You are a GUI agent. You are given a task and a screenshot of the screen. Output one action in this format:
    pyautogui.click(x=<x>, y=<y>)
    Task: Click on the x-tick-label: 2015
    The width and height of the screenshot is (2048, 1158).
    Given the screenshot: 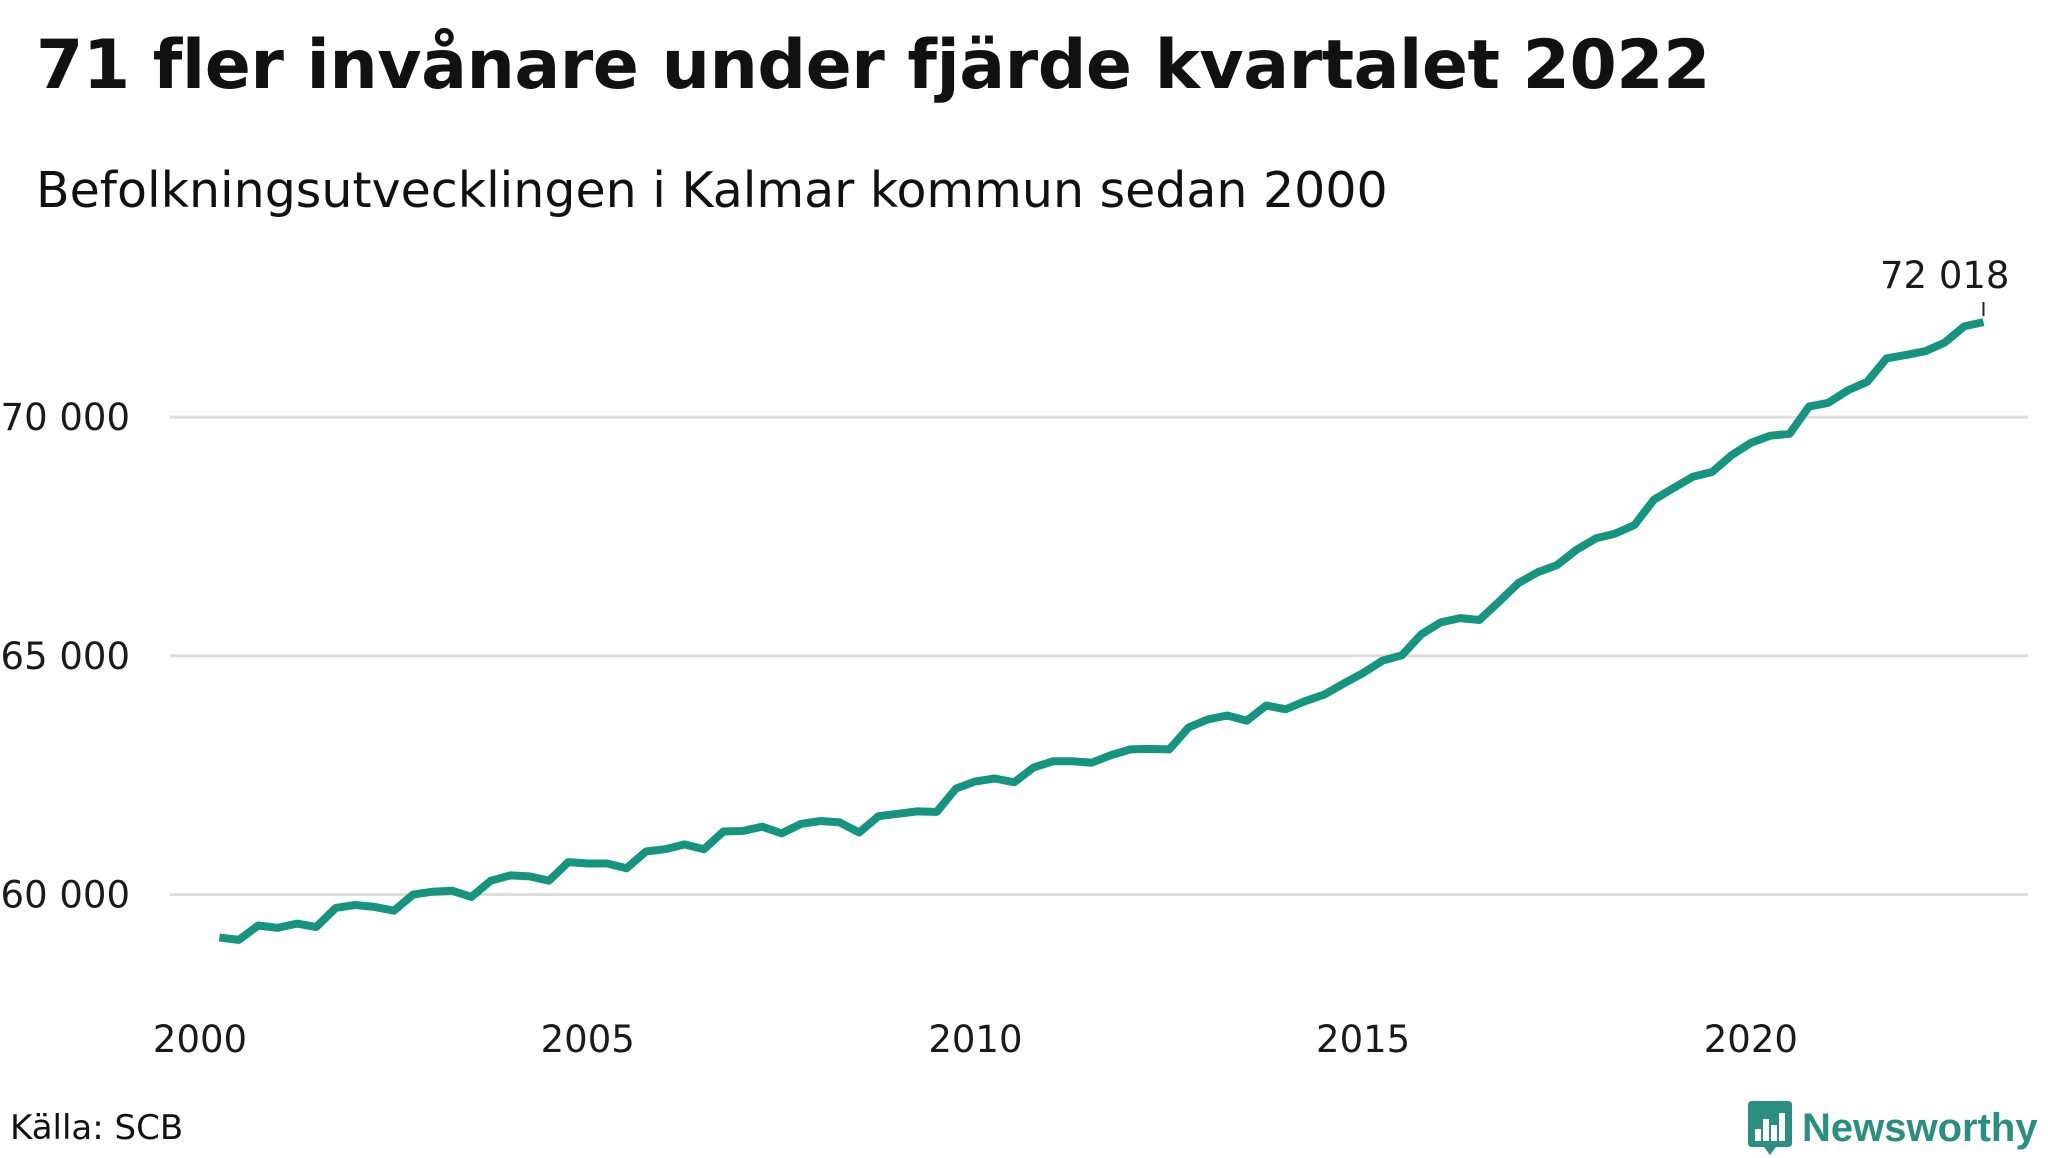 What is the action you would take?
    pyautogui.click(x=1363, y=1039)
    